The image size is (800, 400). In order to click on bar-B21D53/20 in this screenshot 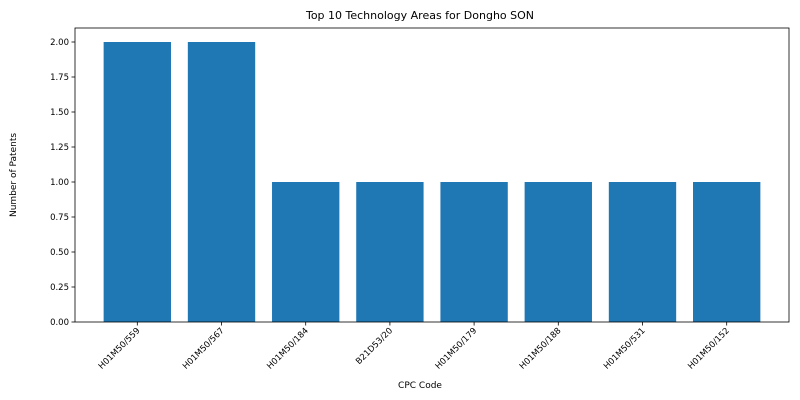, I will do `click(389, 252)`.